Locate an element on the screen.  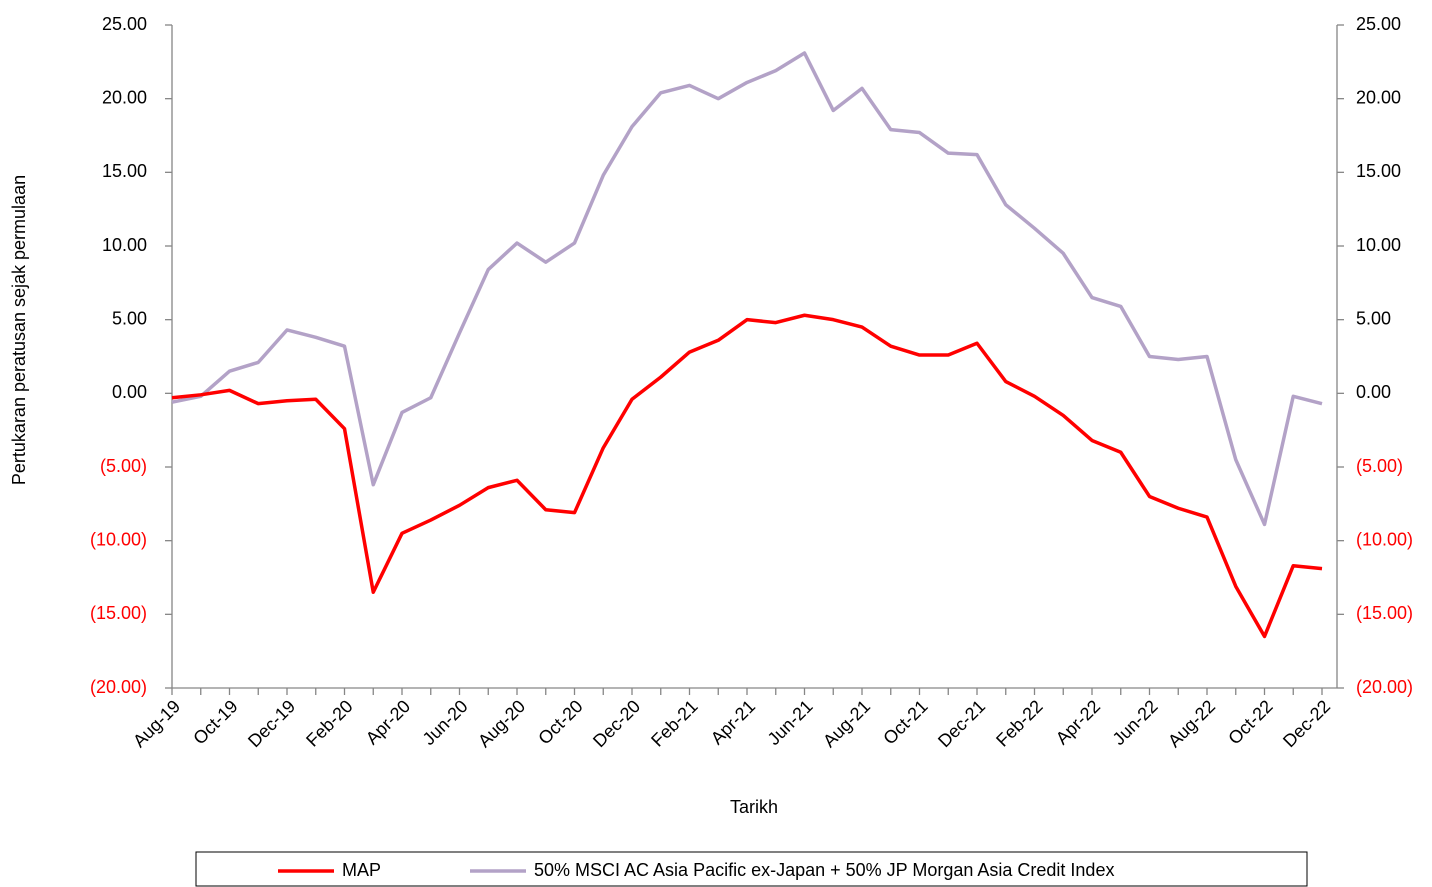
y-axis-label: Pertukaran peratusan sejak permulaan is located at coordinates (19, 330).